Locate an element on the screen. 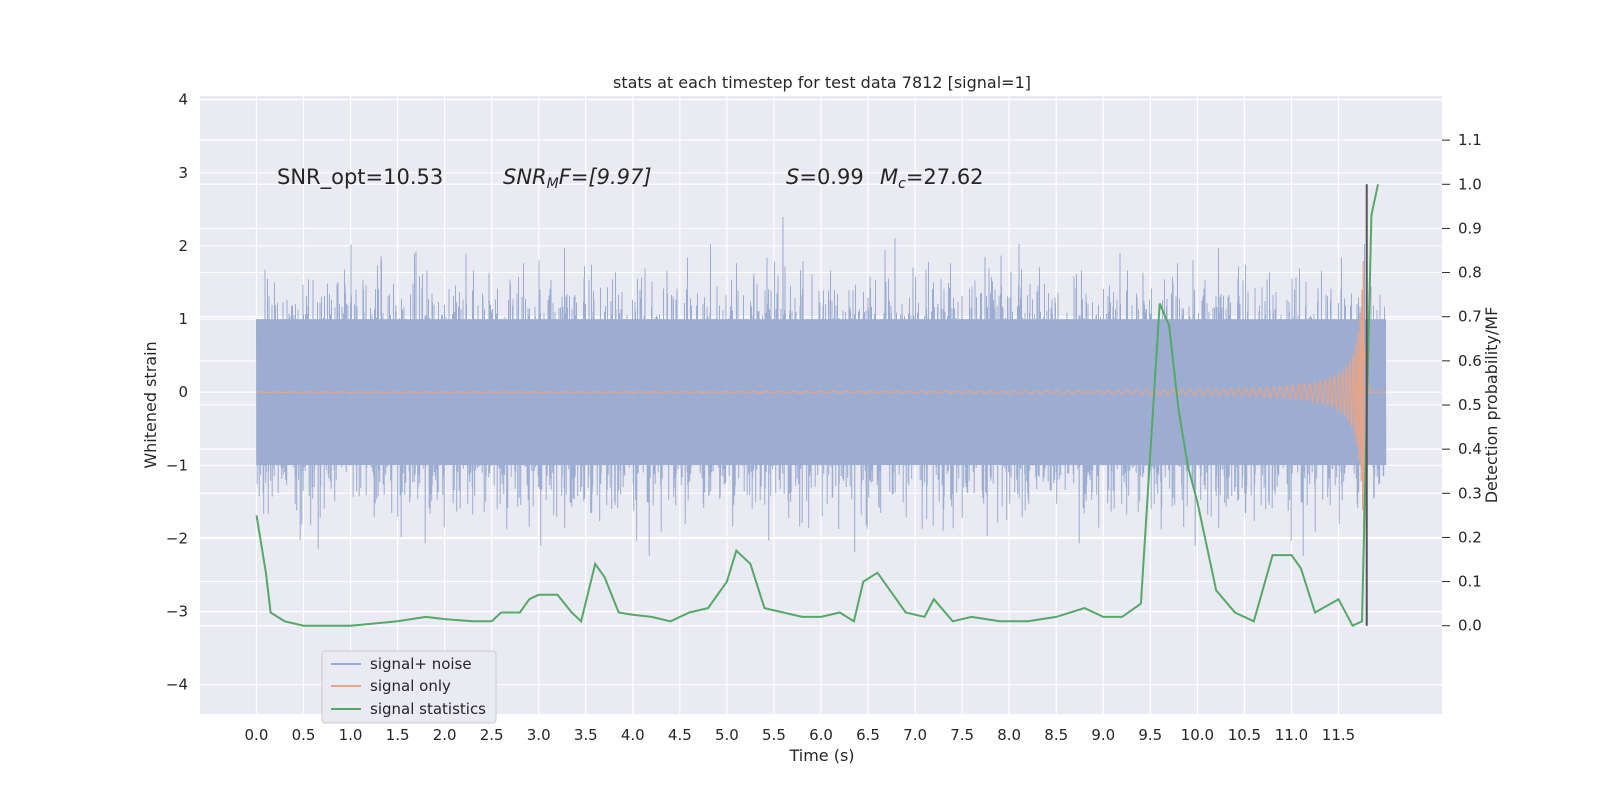 This screenshot has height=804, width=1600. legend-label-signal-statistics: signal statistics is located at coordinates (428, 709).